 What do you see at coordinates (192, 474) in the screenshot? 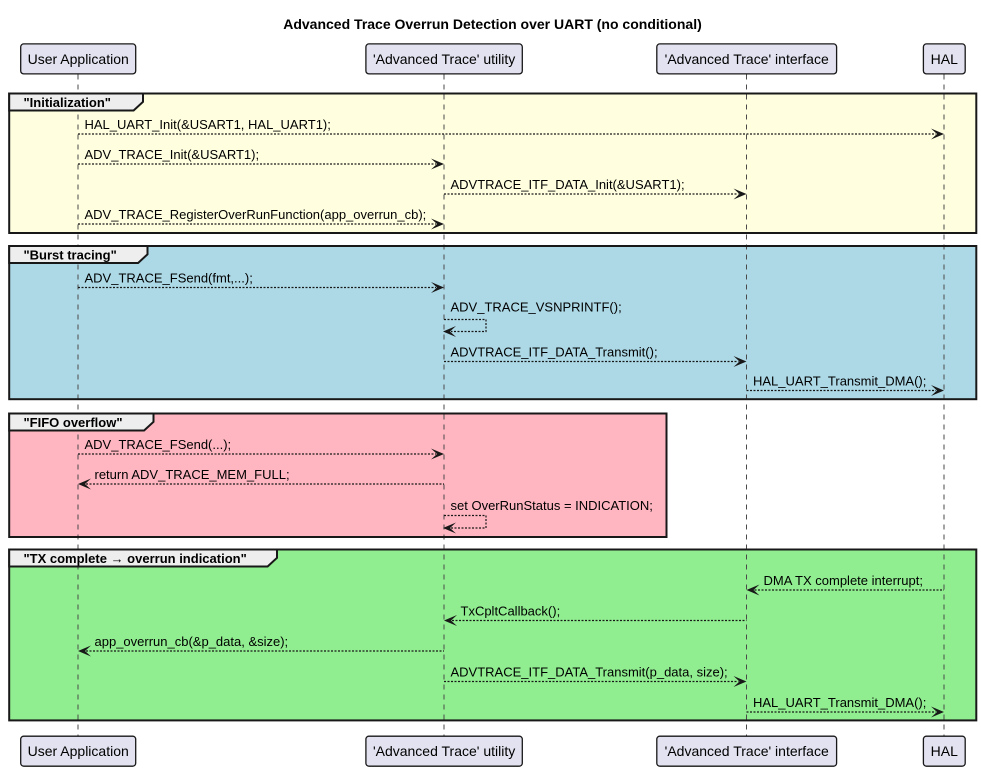
I see `svg-text: return ADV_TRACE_MEM_FULL;` at bounding box center [192, 474].